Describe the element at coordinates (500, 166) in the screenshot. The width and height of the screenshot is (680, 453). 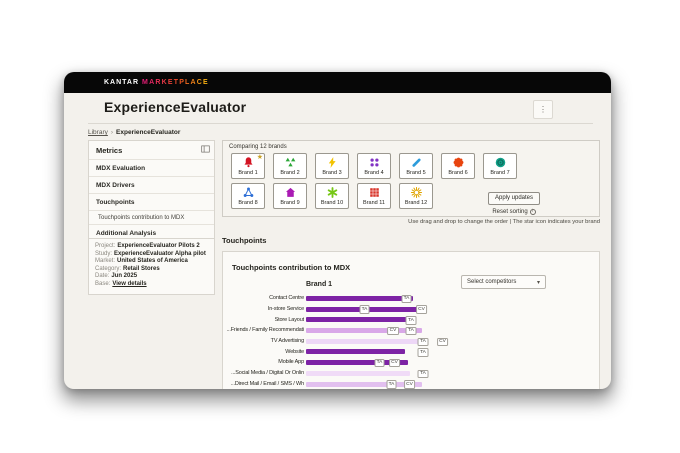
I see `brand-tile-7: Brand 7` at that location.